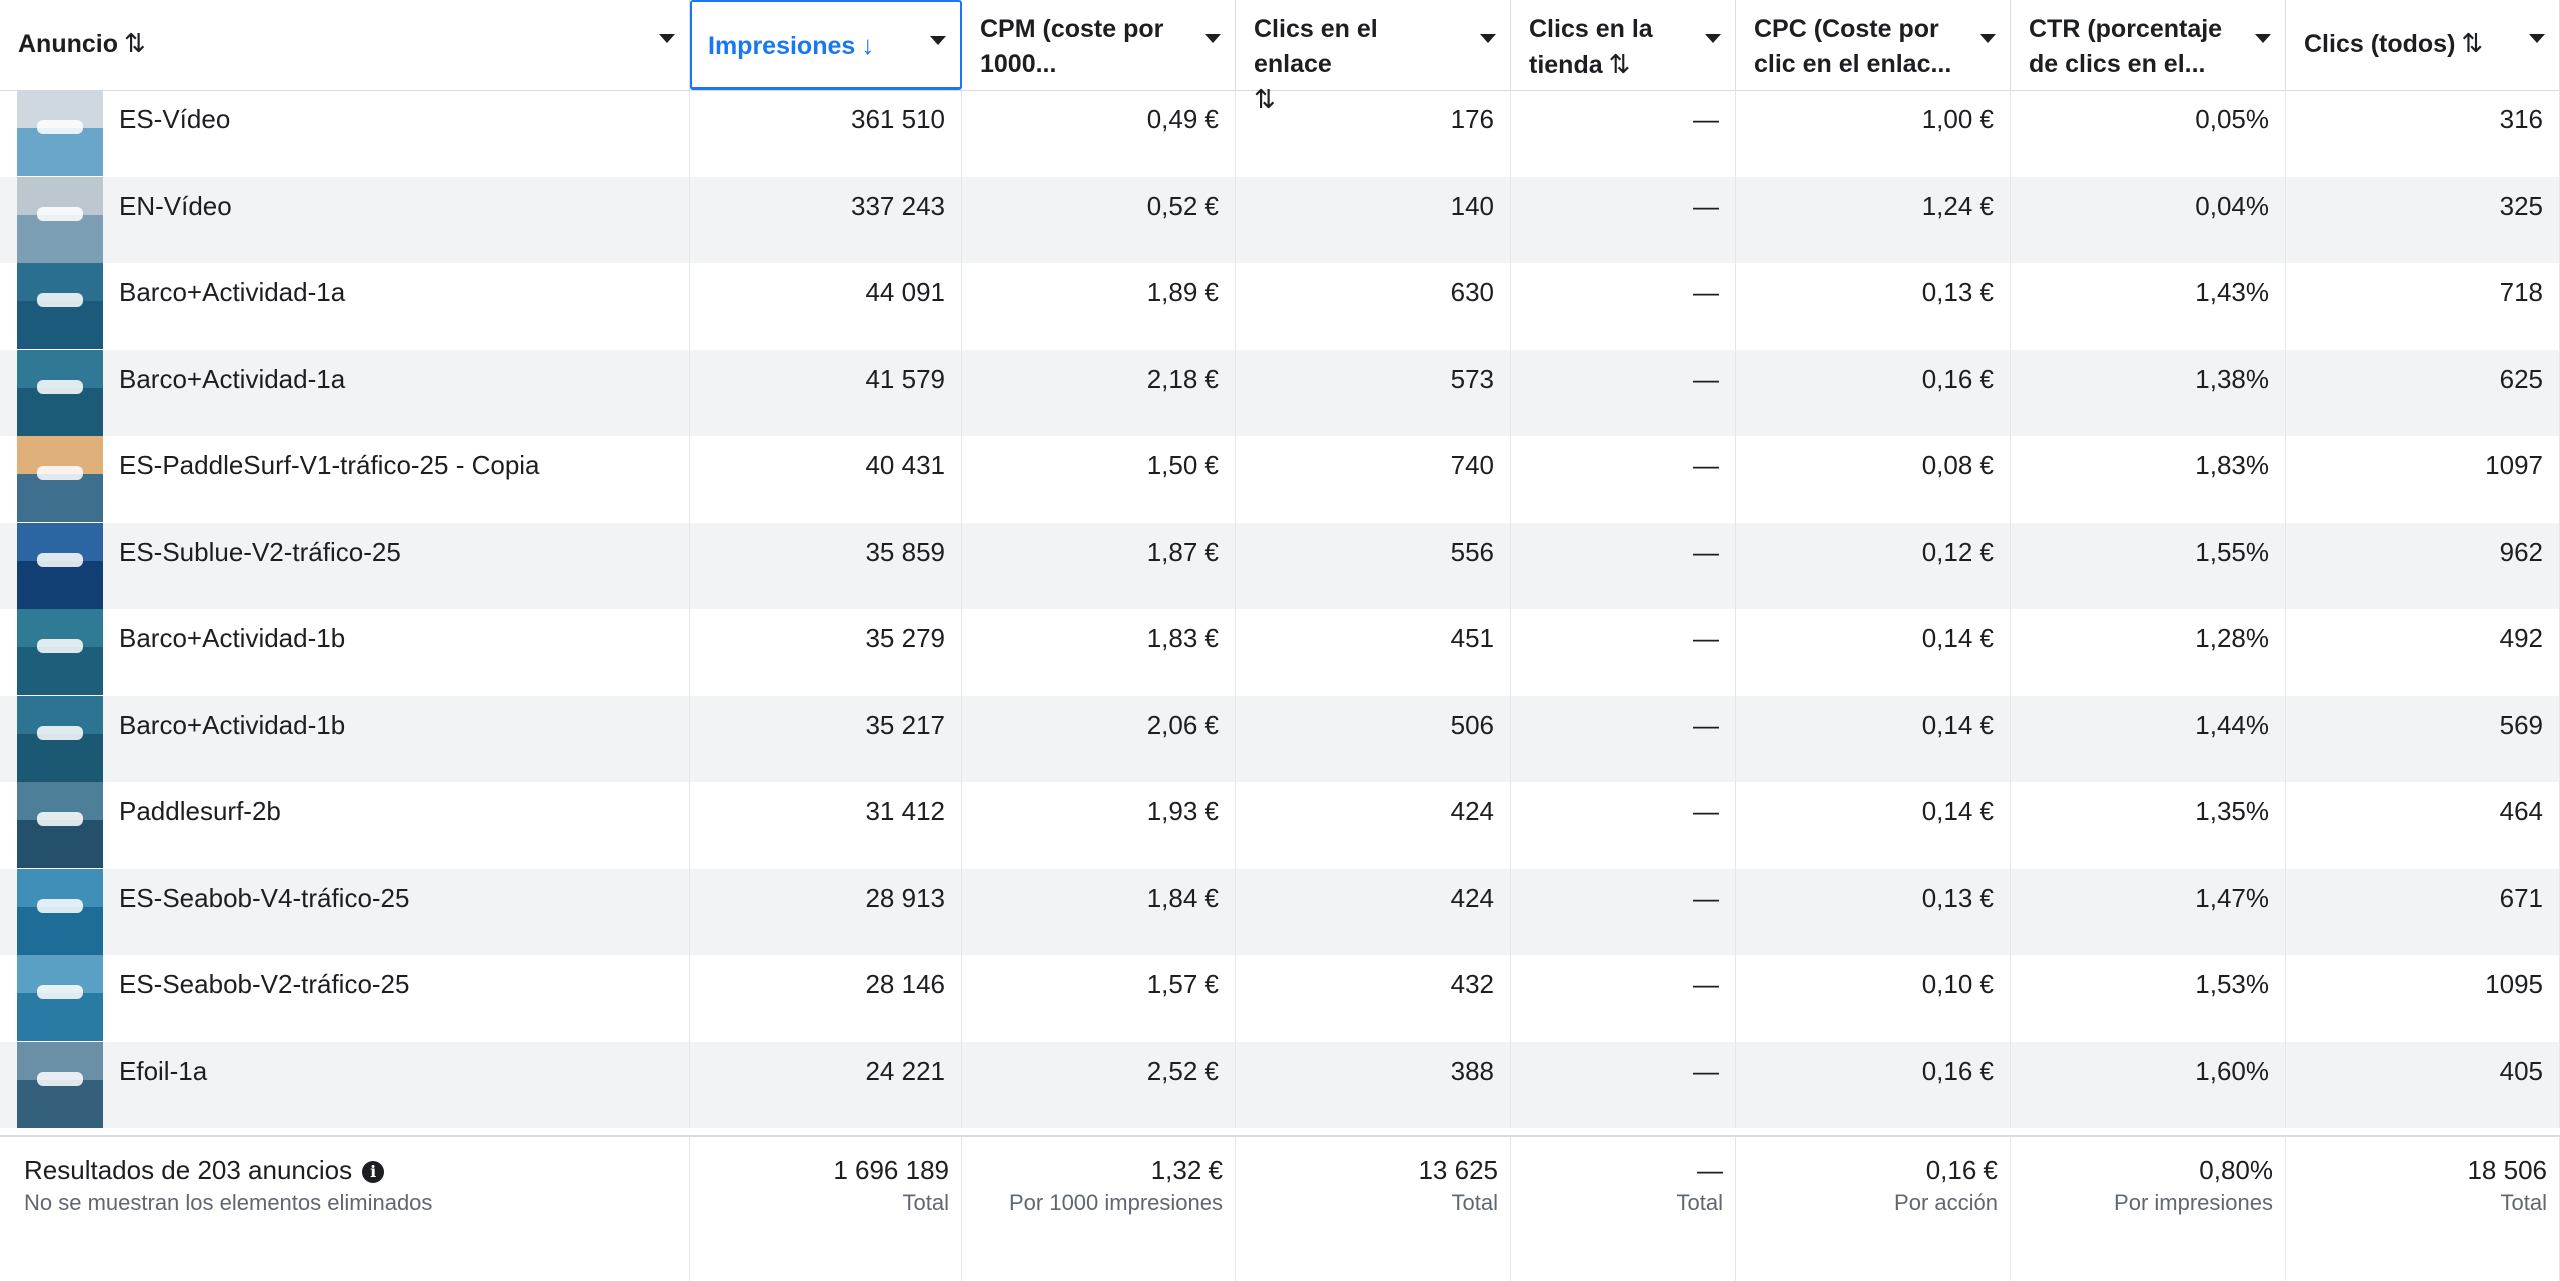 The height and width of the screenshot is (1281, 2560). I want to click on col-header-label-line1: Clics en la, so click(1591, 29).